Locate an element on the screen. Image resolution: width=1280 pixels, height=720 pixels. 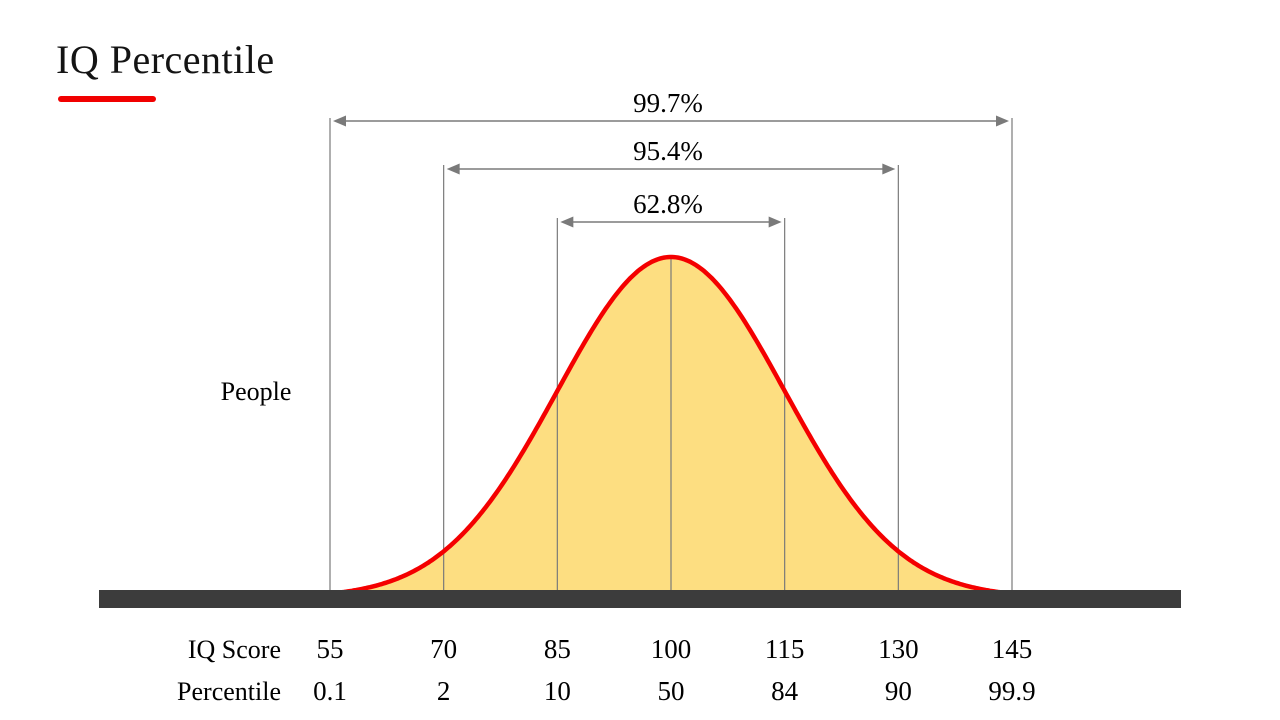
iq-tick-value: 130 is located at coordinates (898, 649).